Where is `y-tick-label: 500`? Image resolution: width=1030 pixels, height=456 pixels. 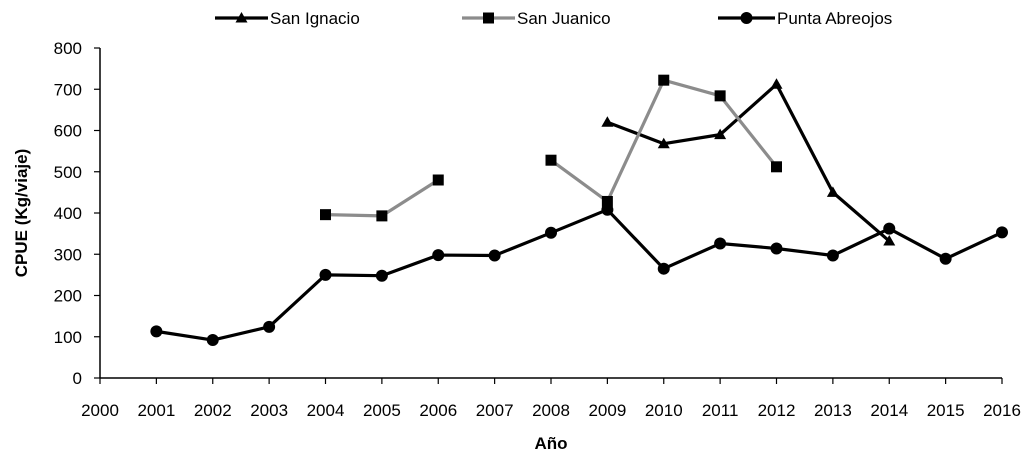
y-tick-label: 500 is located at coordinates (68, 172).